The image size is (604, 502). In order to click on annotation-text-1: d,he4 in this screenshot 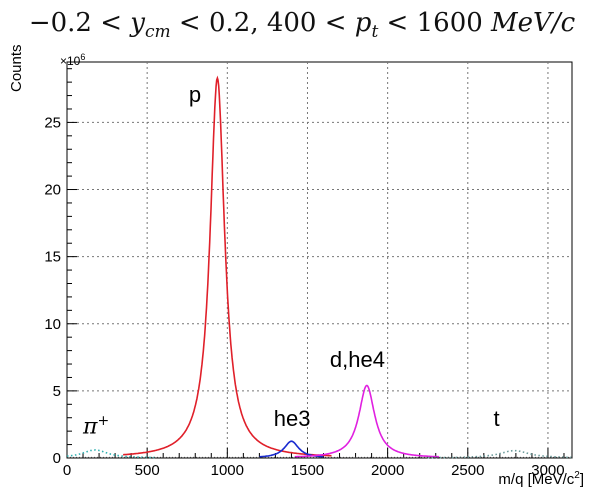, I will do `click(357, 360)`.